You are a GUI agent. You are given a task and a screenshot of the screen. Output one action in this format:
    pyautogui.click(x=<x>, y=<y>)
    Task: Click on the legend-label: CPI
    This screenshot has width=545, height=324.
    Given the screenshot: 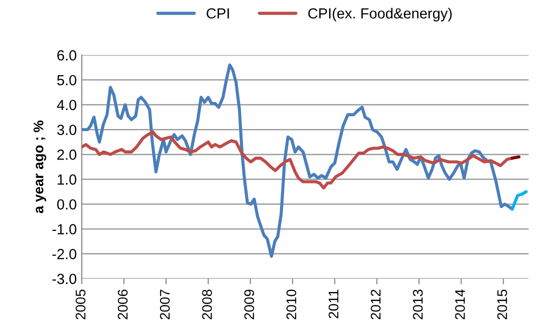 What is the action you would take?
    pyautogui.click(x=217, y=13)
    